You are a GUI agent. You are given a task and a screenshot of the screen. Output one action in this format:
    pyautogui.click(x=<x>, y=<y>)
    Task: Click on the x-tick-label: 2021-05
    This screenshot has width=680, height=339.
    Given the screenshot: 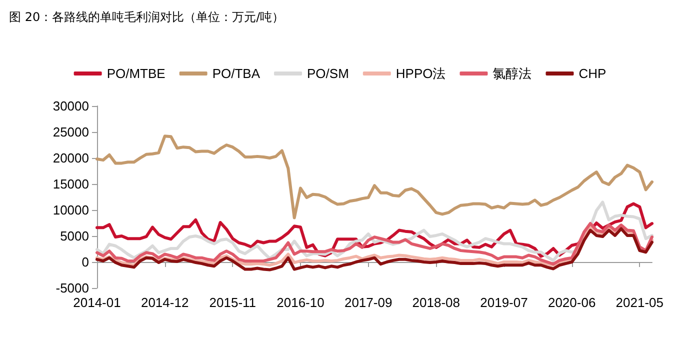 What is the action you would take?
    pyautogui.click(x=640, y=302)
    